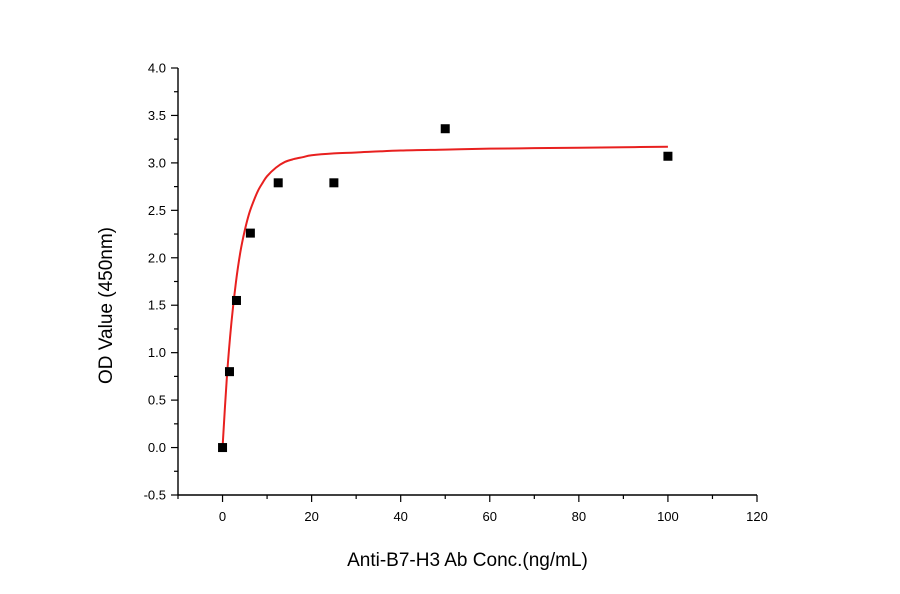  I want to click on y-ticks: -0.5 0.0 0.5 1.0 1.5 2.0 2.5 3.0 3.5 4.0, so click(161, 282).